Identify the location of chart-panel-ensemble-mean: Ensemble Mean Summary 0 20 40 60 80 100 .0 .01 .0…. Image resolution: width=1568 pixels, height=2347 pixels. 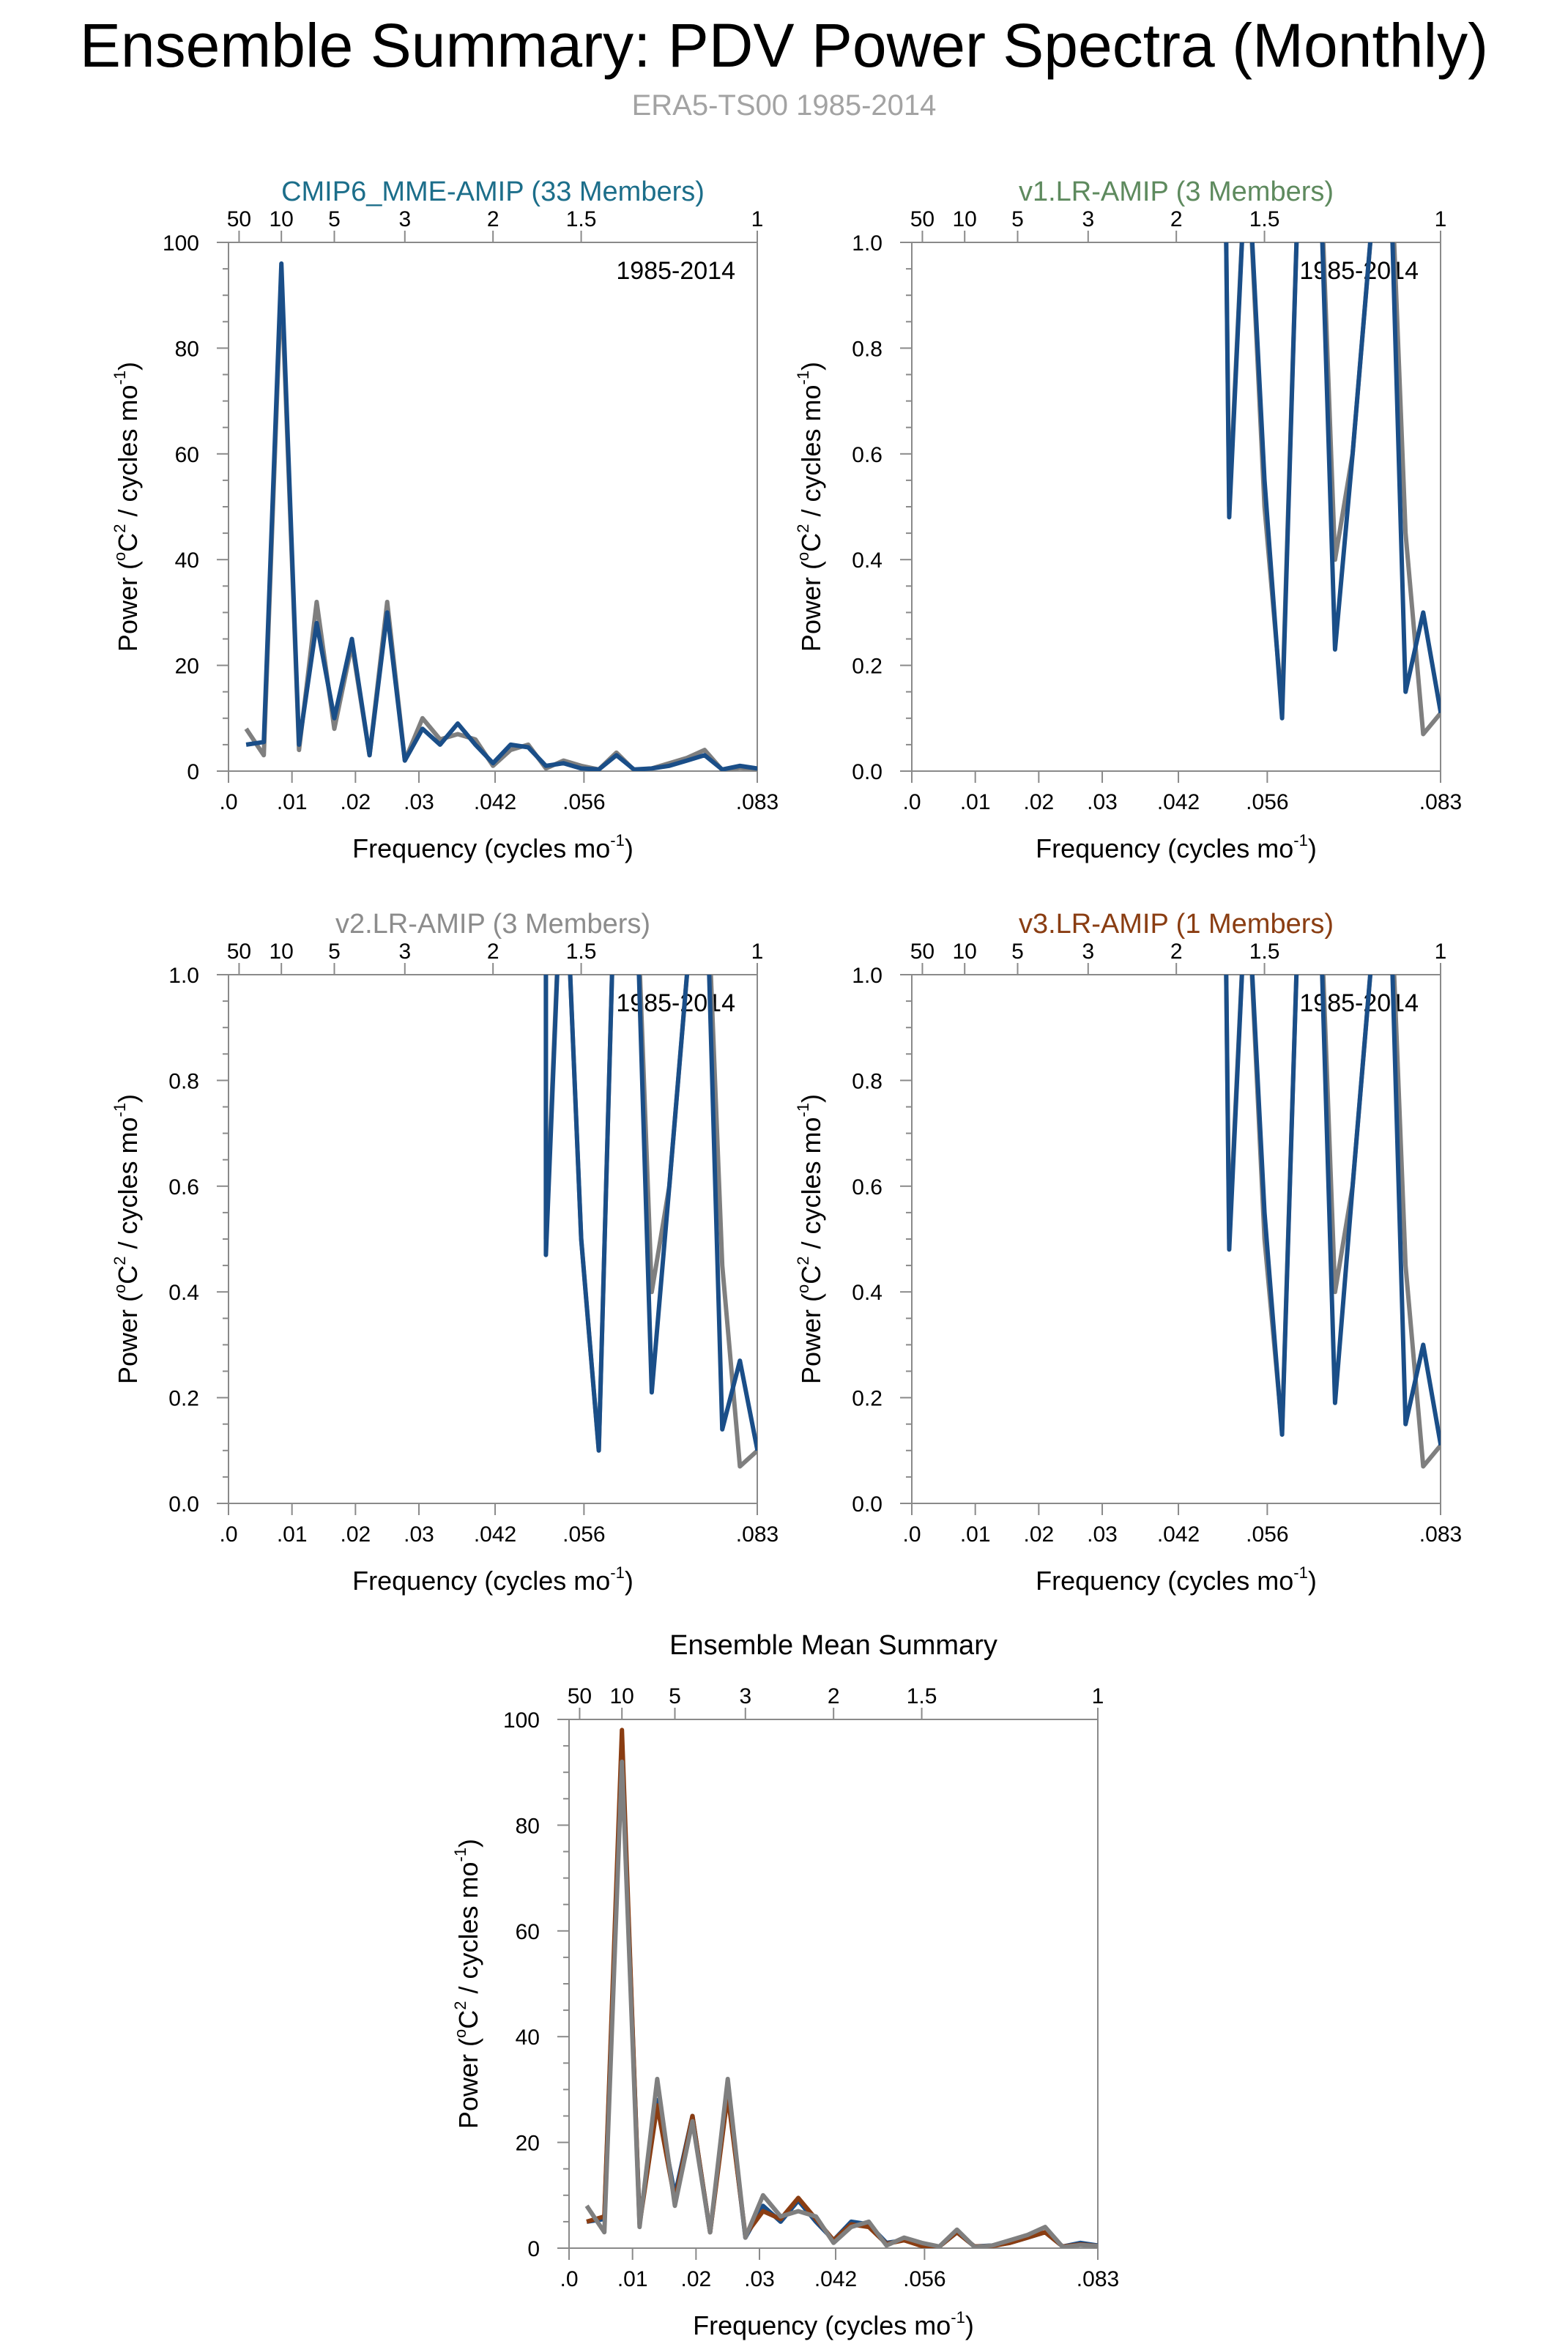
(785, 1985).